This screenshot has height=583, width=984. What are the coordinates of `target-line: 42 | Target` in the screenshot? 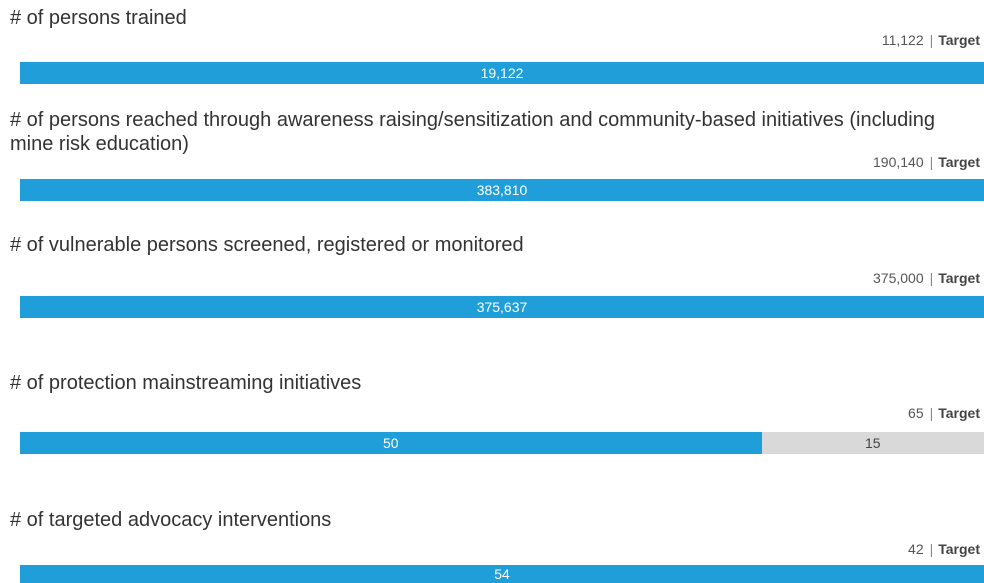 It's located at (944, 549).